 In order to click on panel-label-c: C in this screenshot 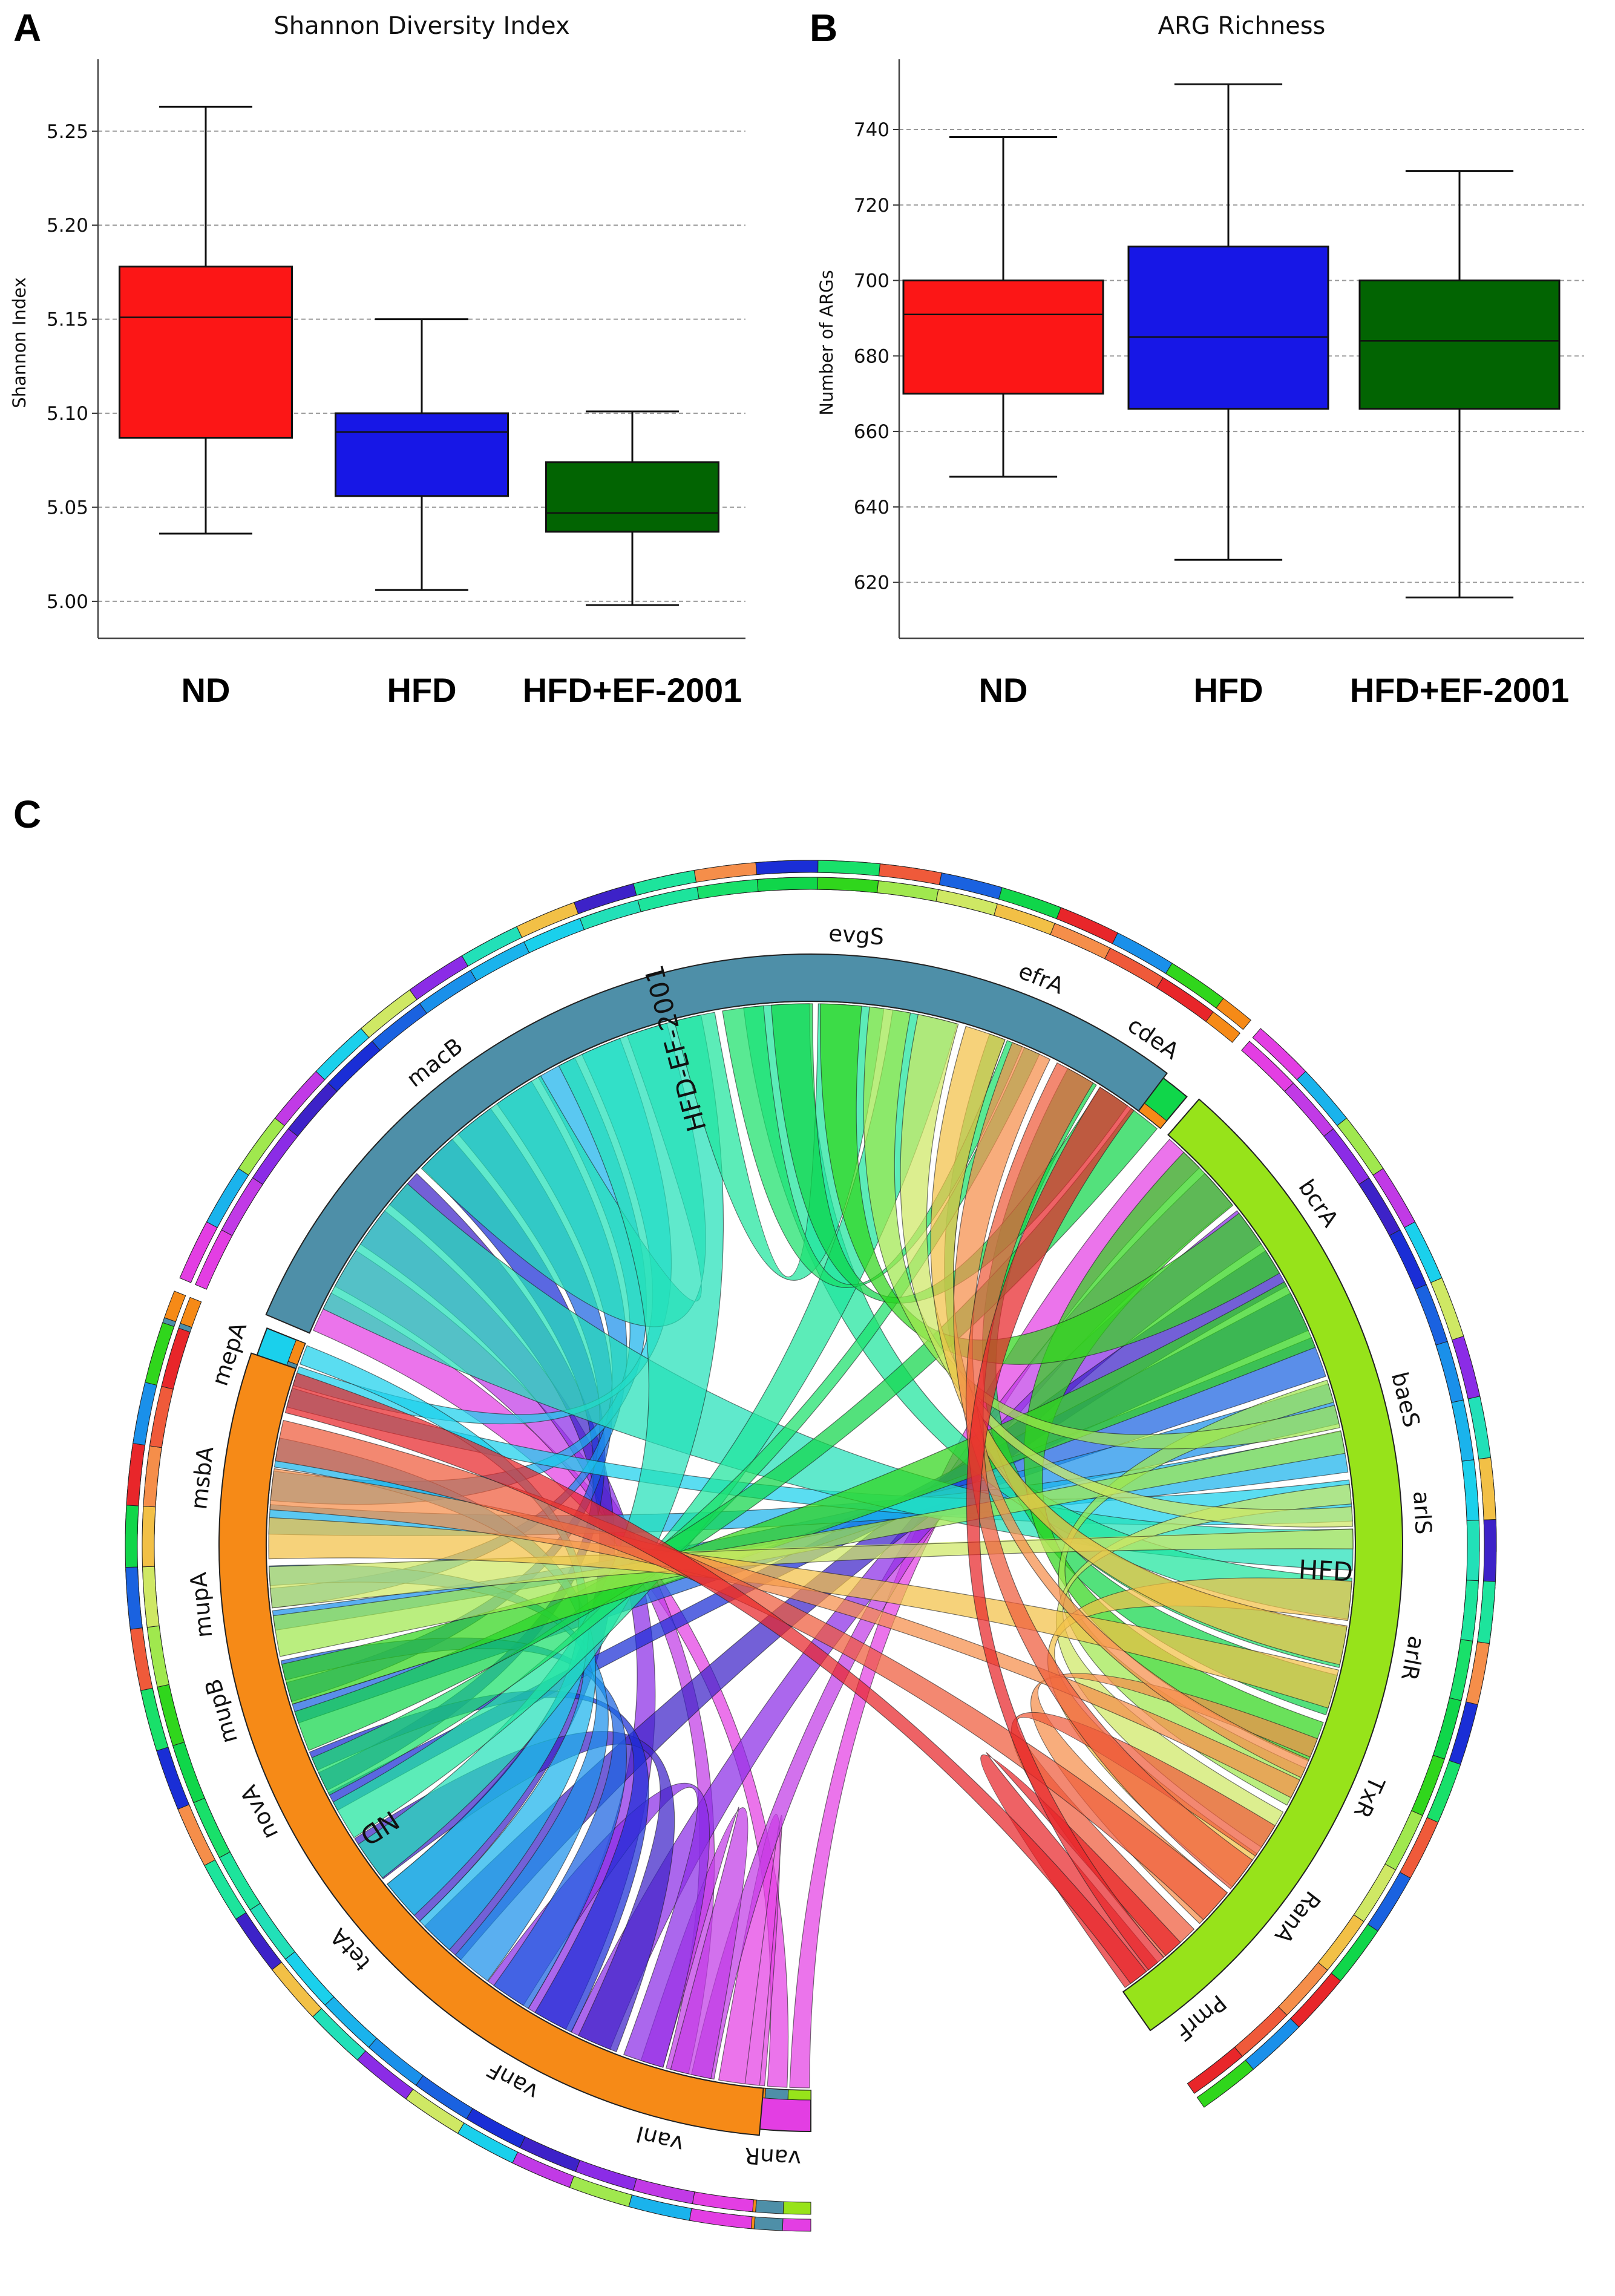, I will do `click(27, 814)`.